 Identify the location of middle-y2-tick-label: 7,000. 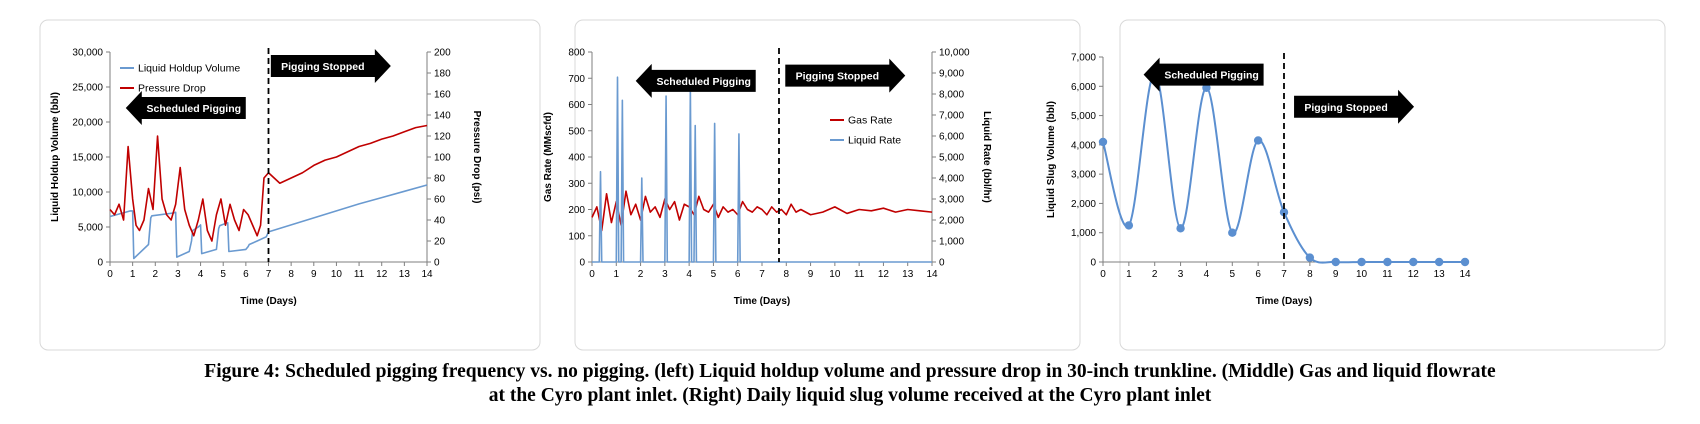
(951, 116).